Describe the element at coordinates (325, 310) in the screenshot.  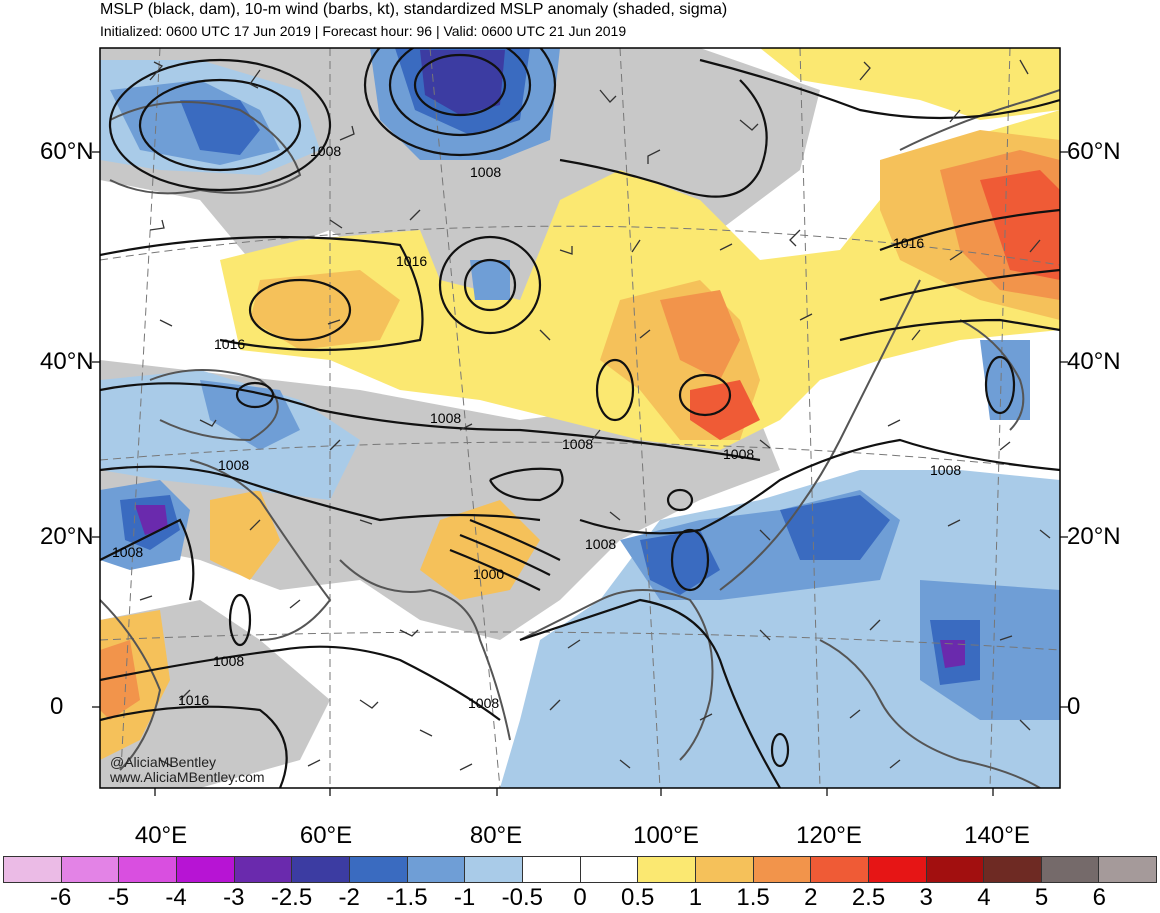
I see `positive-anomaly-caspian` at that location.